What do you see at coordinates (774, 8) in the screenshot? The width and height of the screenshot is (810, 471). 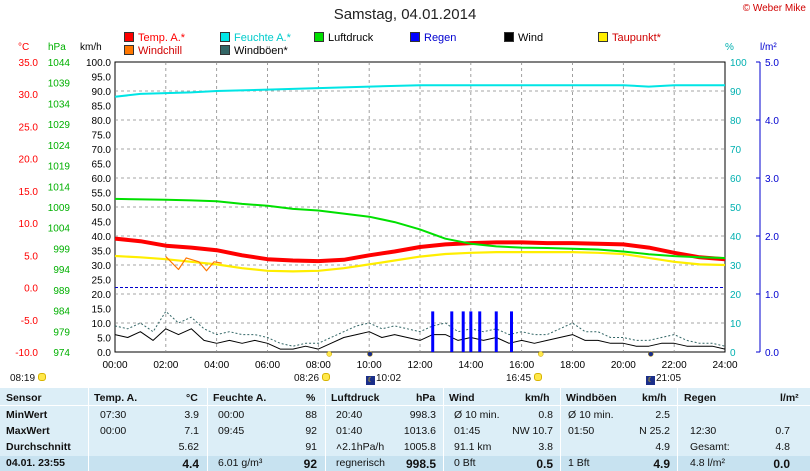 I see `copyright: © Weber Mike` at bounding box center [774, 8].